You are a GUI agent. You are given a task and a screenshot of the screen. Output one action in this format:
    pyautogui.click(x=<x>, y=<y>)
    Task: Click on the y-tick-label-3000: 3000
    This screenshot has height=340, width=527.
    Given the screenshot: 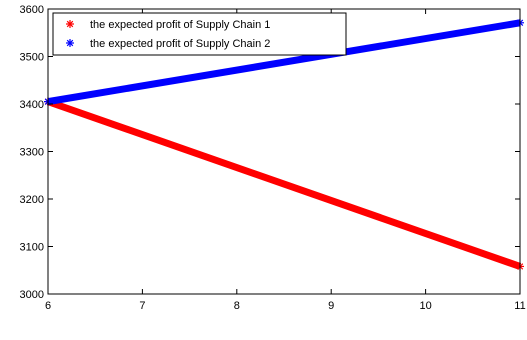 What is the action you would take?
    pyautogui.click(x=32, y=295)
    